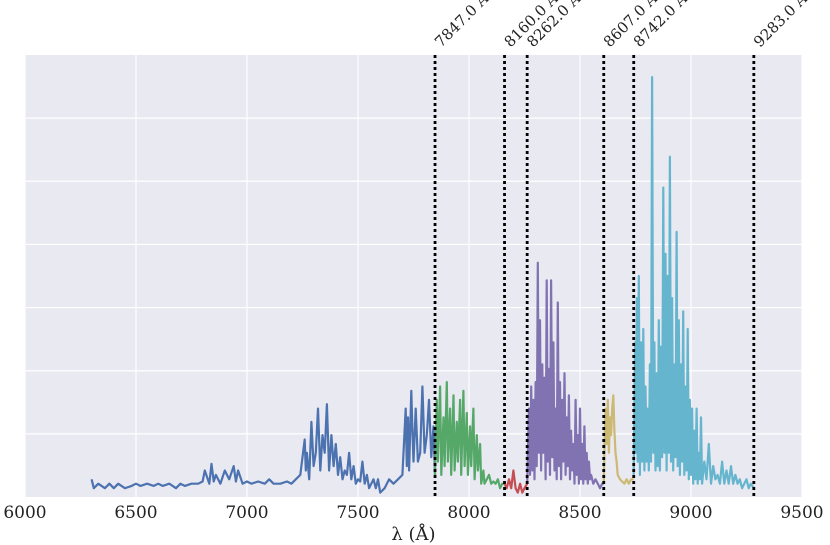 This screenshot has height=545, width=830. Describe the element at coordinates (24, 513) in the screenshot. I see `x-tick-label: 6000` at that location.